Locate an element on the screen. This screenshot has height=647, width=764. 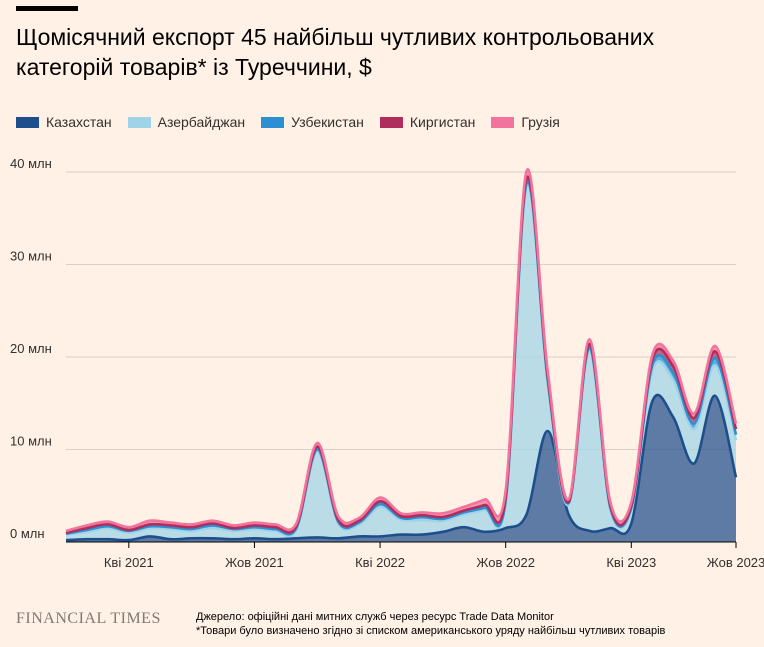
legend-label: Азербайджан is located at coordinates (201, 122).